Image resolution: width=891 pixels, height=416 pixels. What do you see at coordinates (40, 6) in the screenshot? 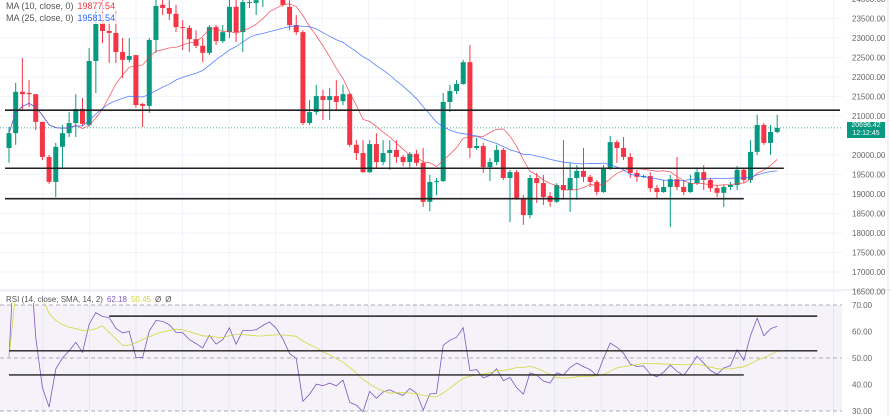
I see `ma10-label: MA (10, close, 0)` at bounding box center [40, 6].